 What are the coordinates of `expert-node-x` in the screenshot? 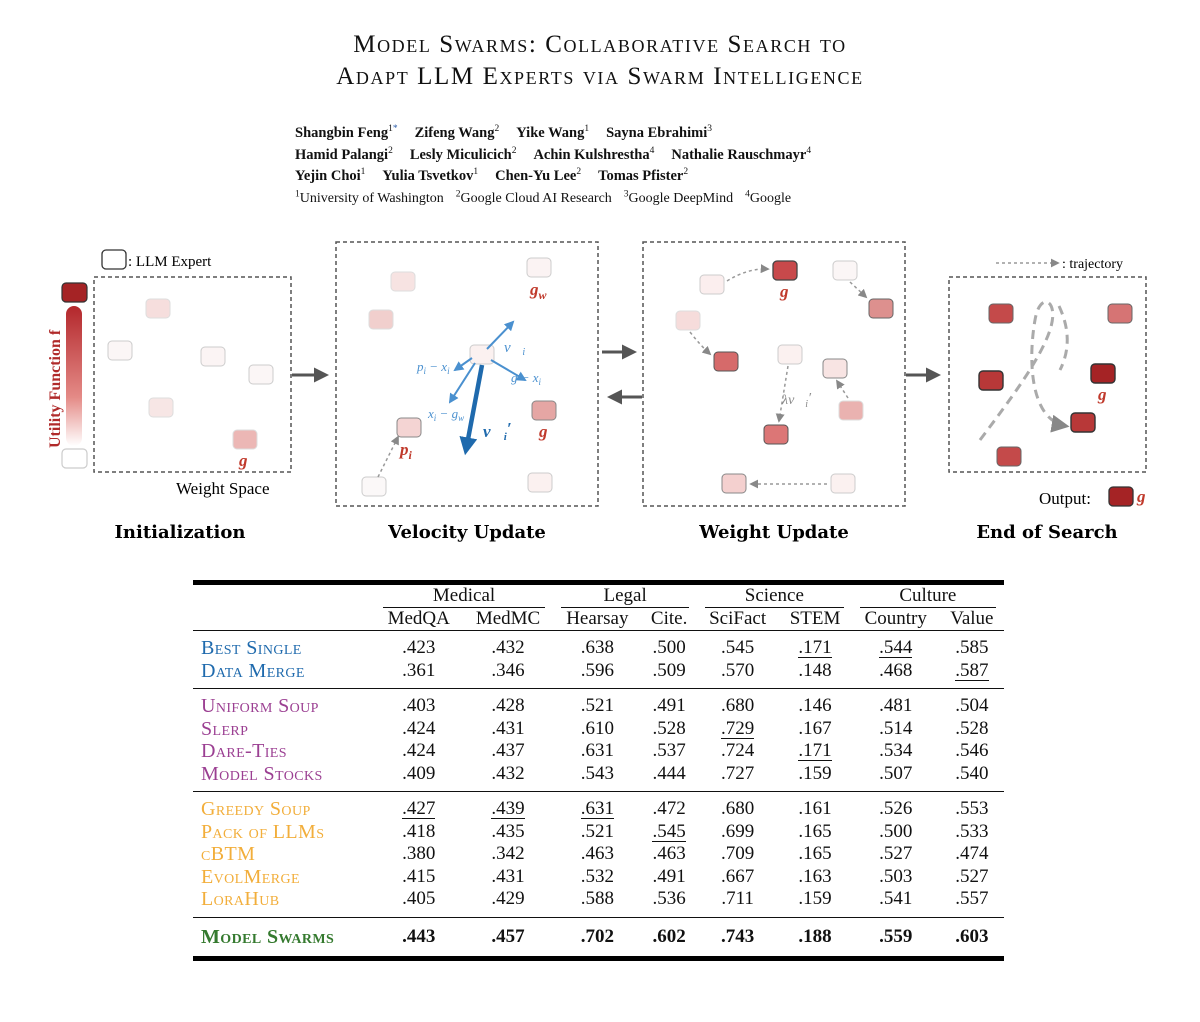 It's located at (482, 354).